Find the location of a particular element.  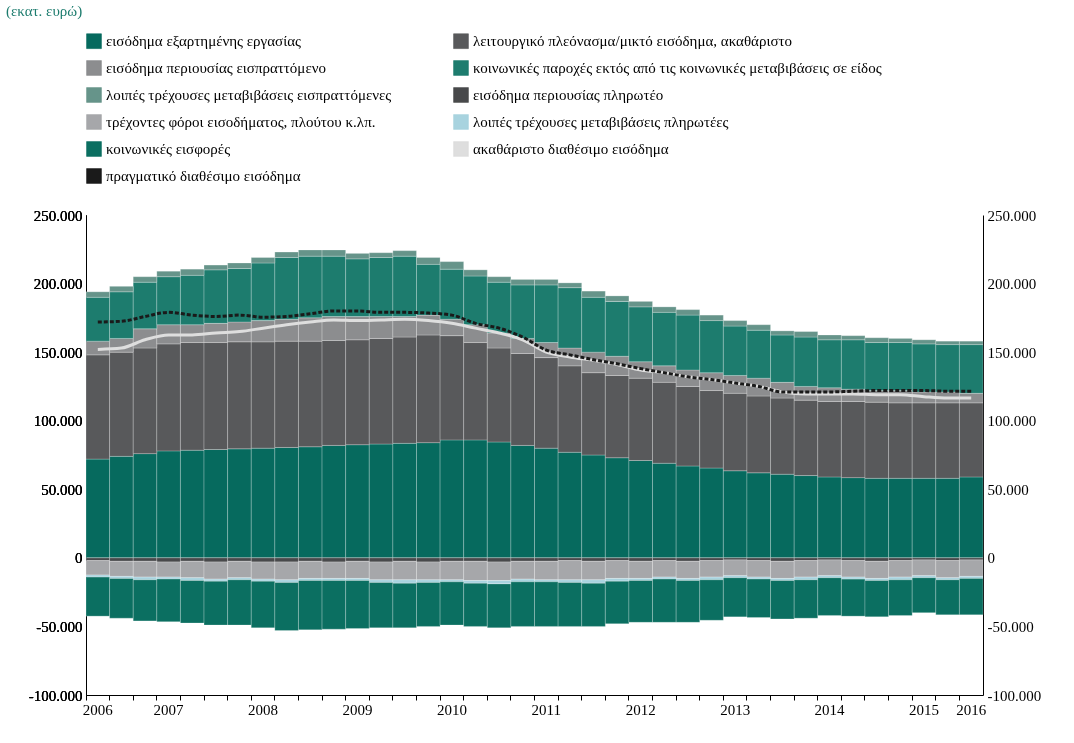

x-tick-label: 2007 is located at coordinates (169, 709).